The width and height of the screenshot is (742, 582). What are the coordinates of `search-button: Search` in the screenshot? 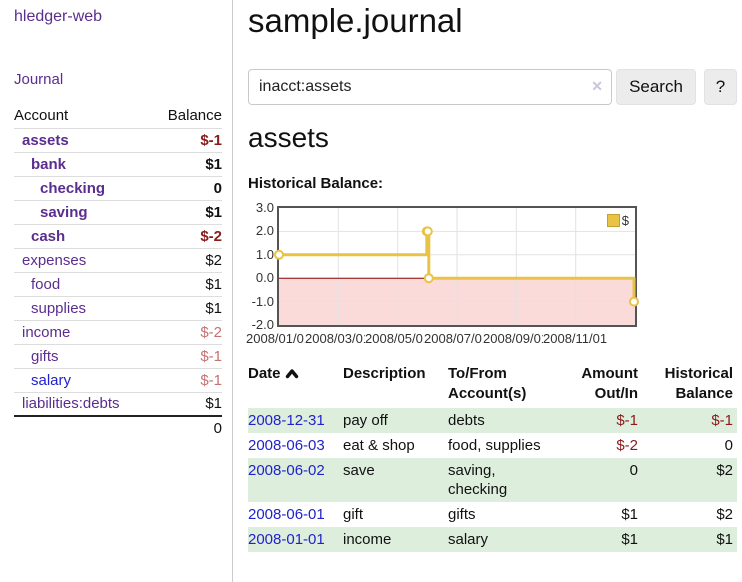 It's located at (656, 87).